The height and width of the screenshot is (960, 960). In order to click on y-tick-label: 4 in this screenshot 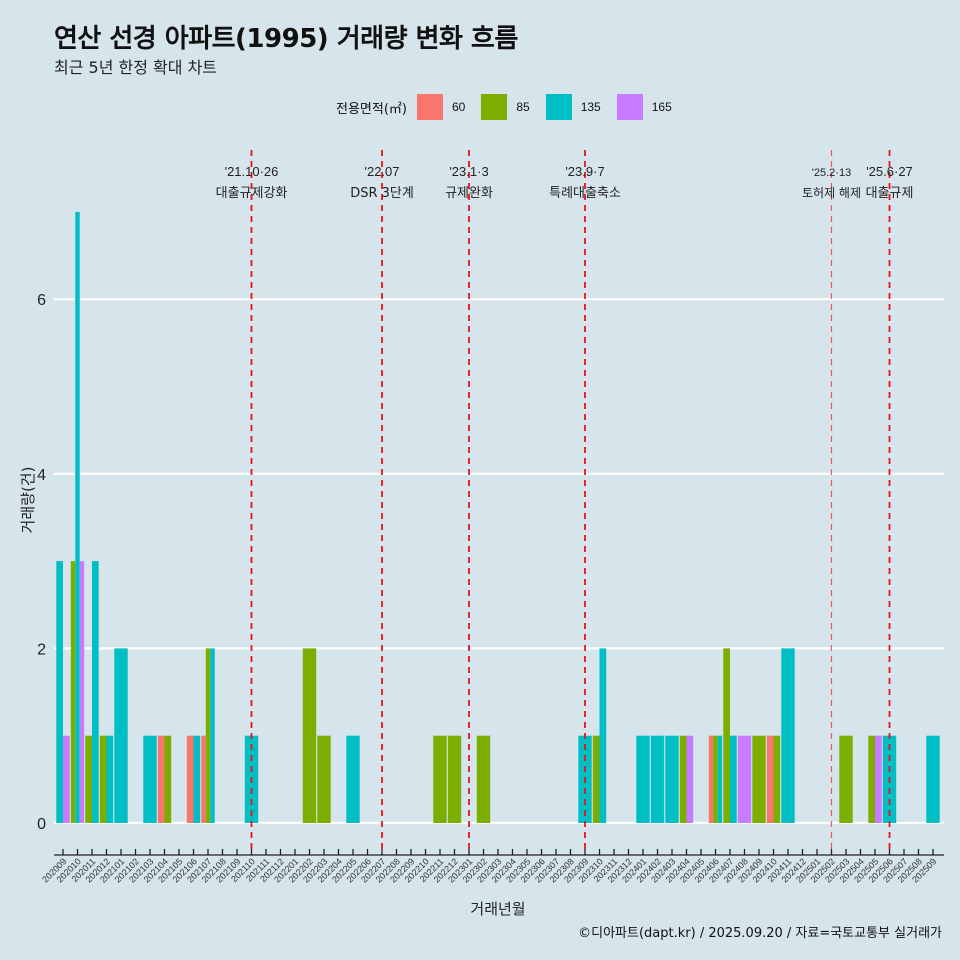, I will do `click(41, 475)`.